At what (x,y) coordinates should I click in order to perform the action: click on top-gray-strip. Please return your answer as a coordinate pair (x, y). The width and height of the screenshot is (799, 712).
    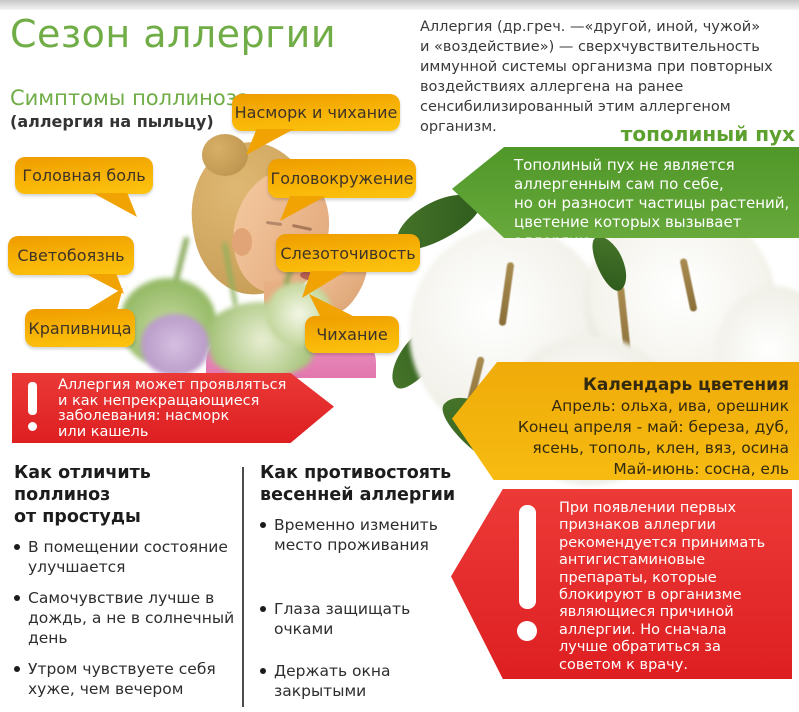
    Looking at the image, I should click on (399, 5).